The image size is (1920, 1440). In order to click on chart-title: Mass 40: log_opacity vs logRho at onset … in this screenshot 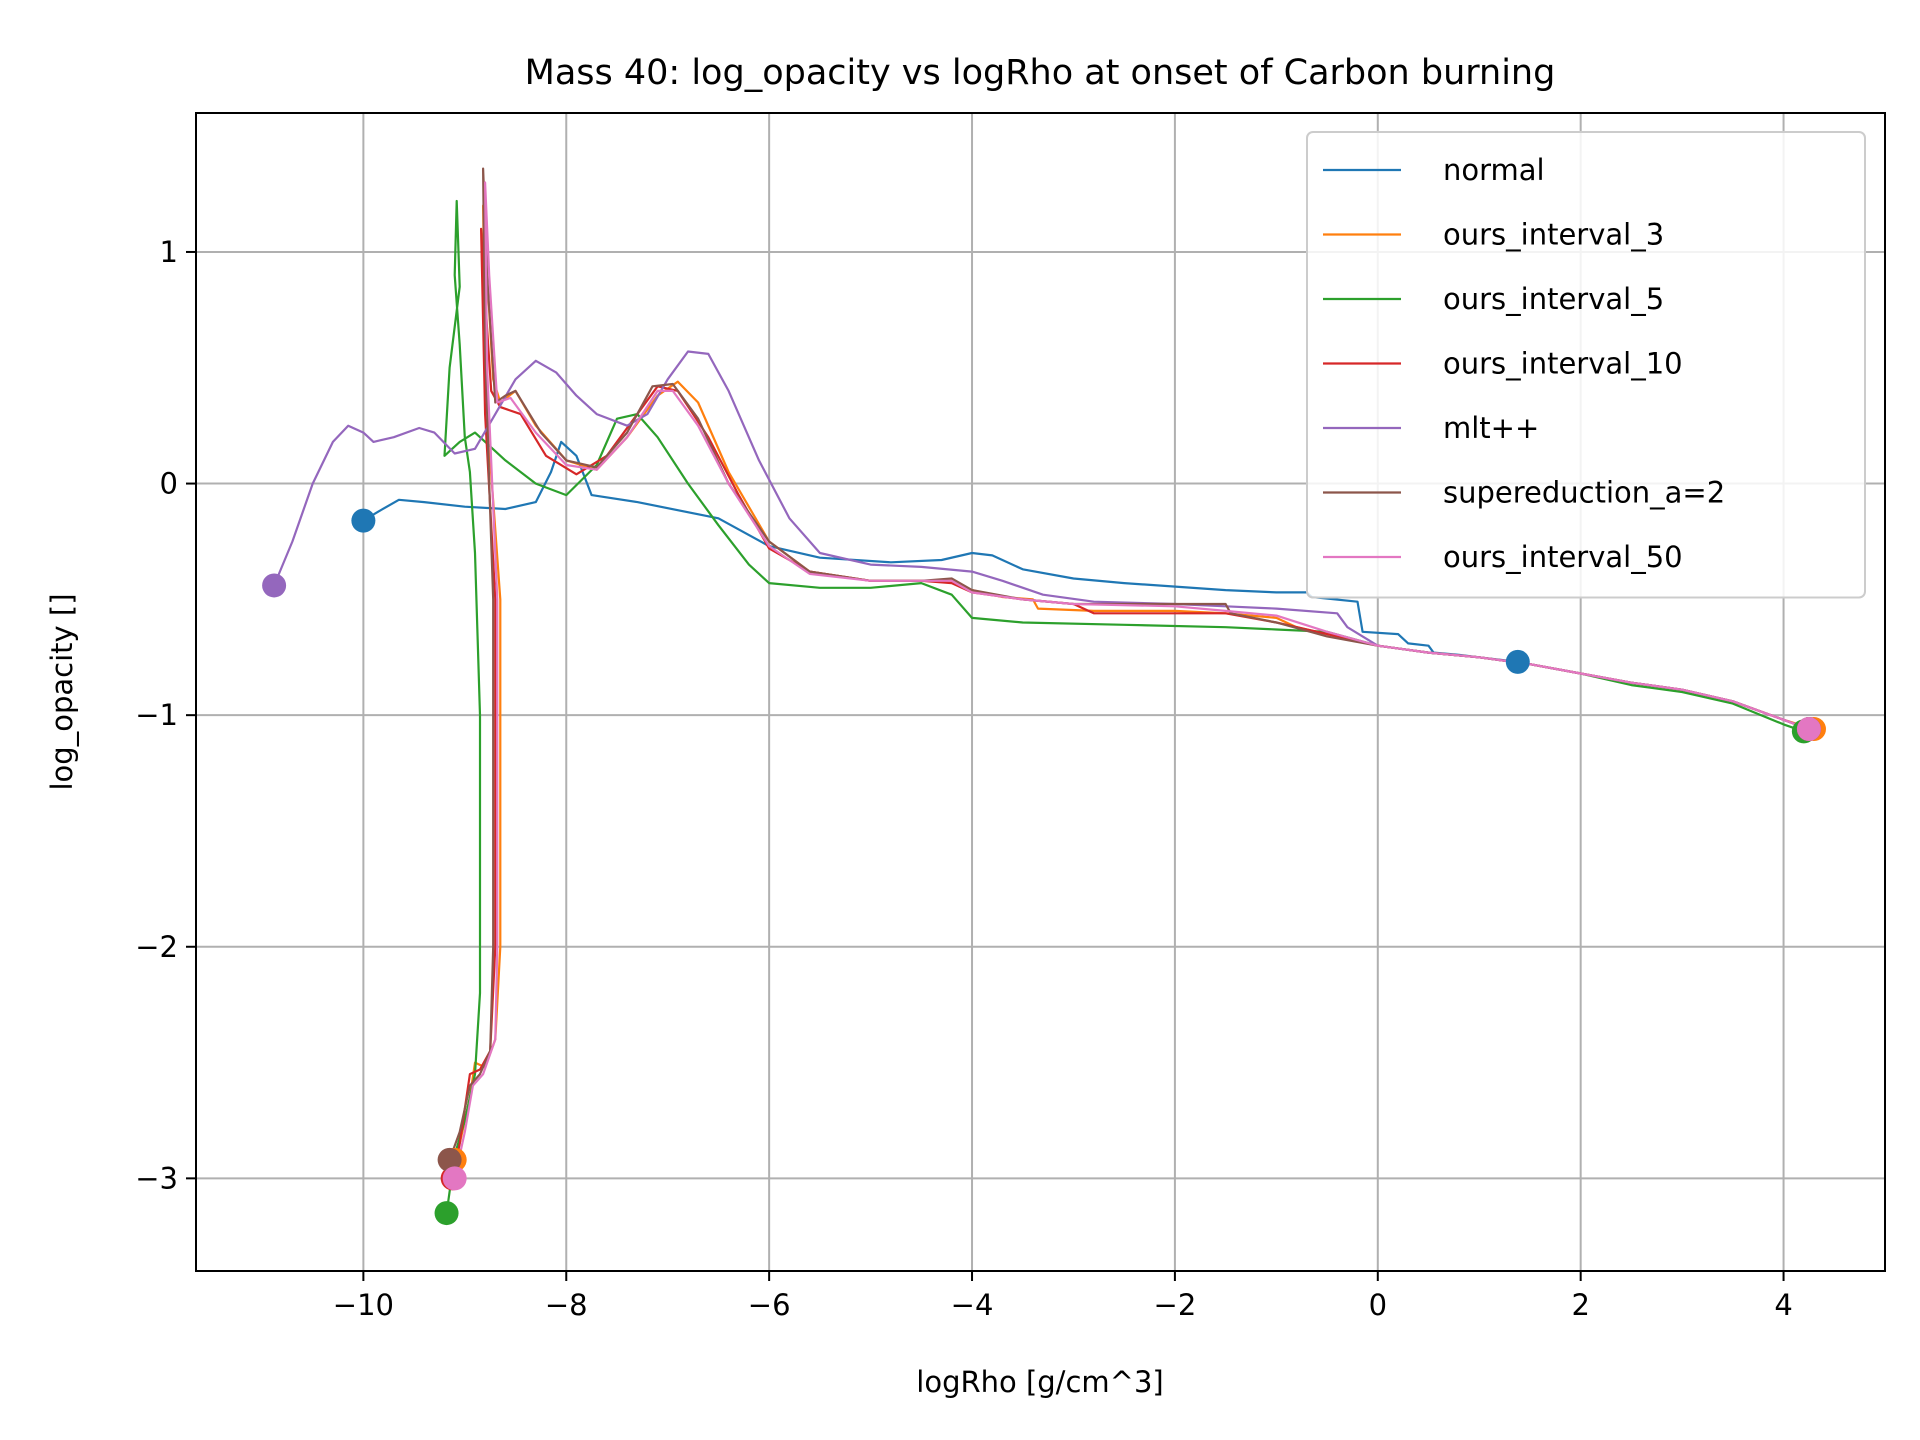, I will do `click(1040, 73)`.